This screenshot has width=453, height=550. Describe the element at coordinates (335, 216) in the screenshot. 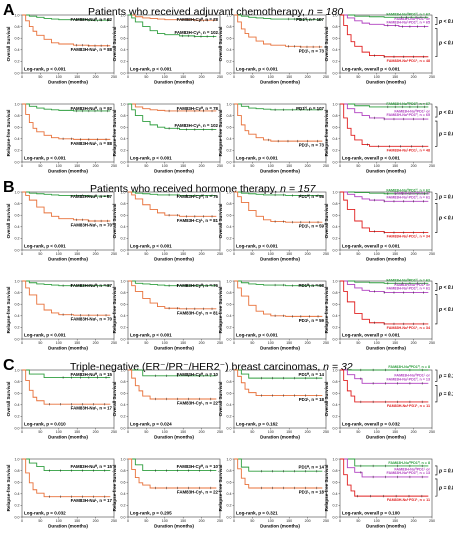

I see `y-tick-label: 0.6` at that location.